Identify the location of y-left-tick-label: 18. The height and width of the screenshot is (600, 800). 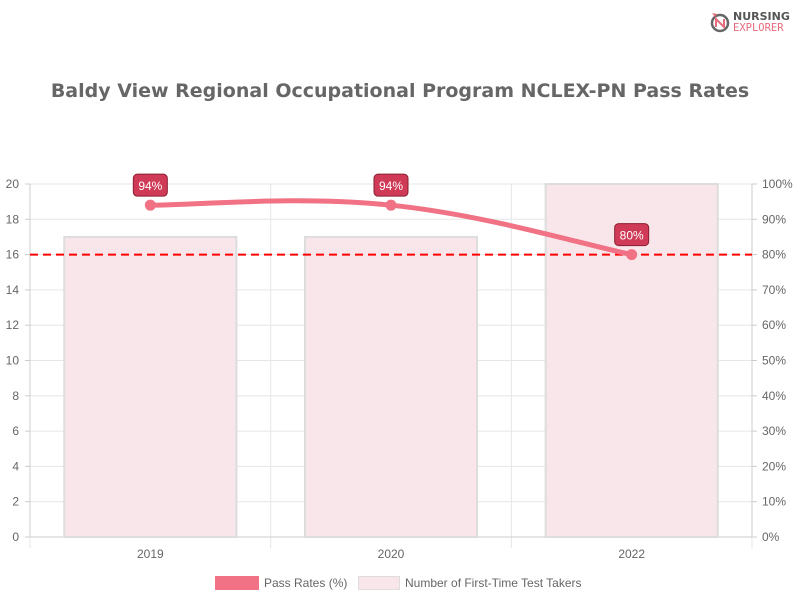
(13, 219).